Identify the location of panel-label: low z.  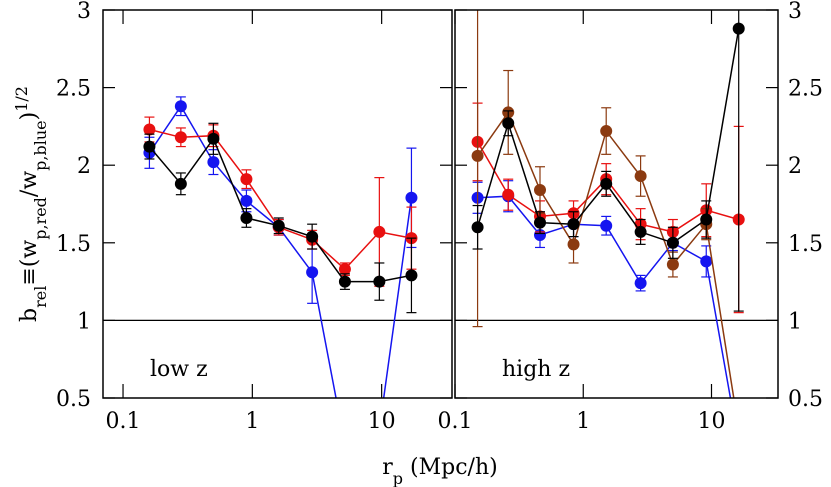
(179, 369).